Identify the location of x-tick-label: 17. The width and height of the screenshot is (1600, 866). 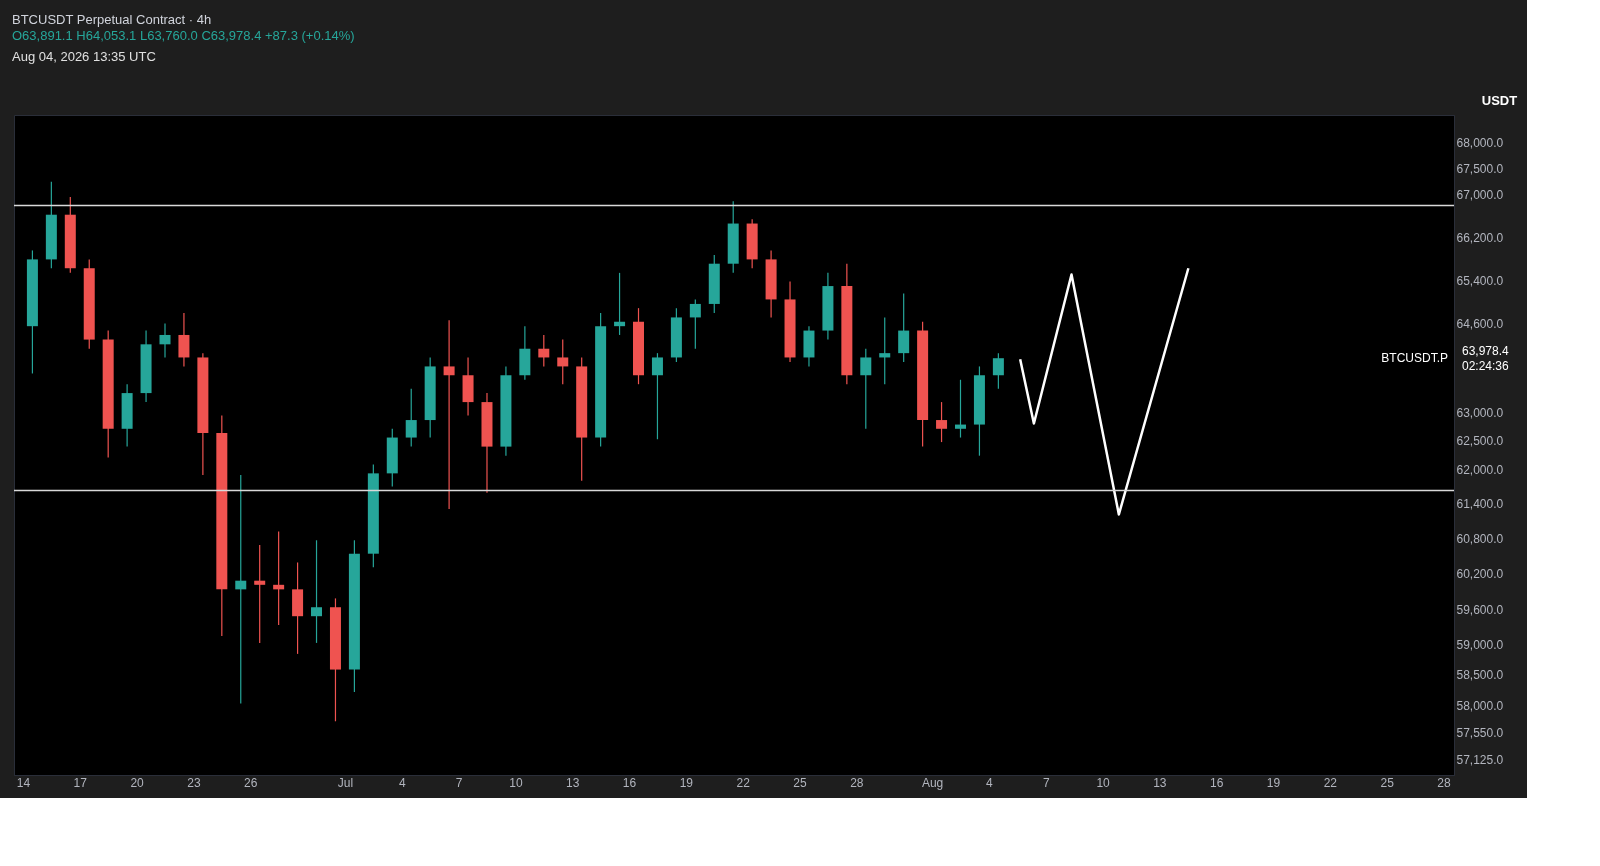
(80, 782).